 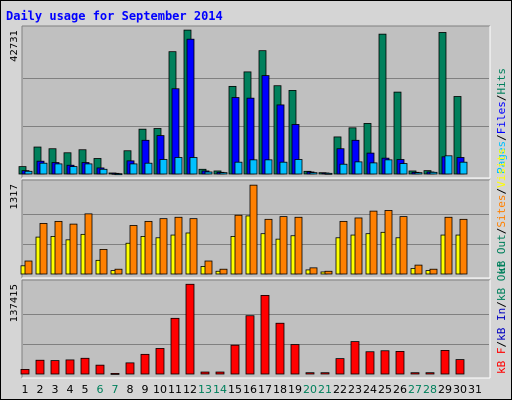 I want to click on x-tick-label-day-15: 15, so click(x=235, y=389).